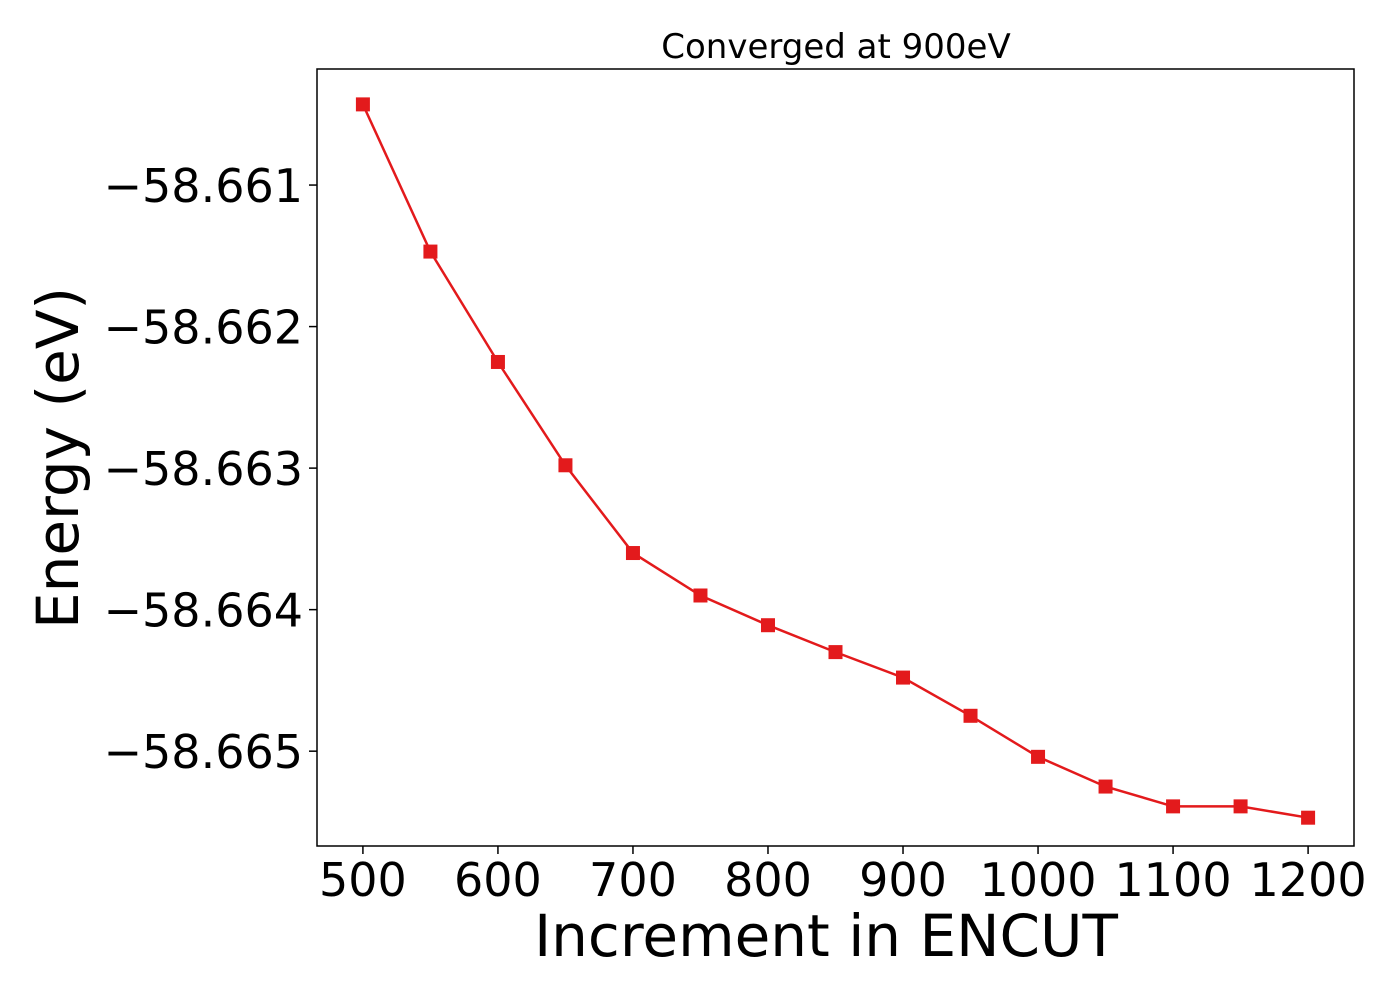 The image size is (1400, 1000). Describe the element at coordinates (768, 880) in the screenshot. I see `x-tick-label: 800` at that location.